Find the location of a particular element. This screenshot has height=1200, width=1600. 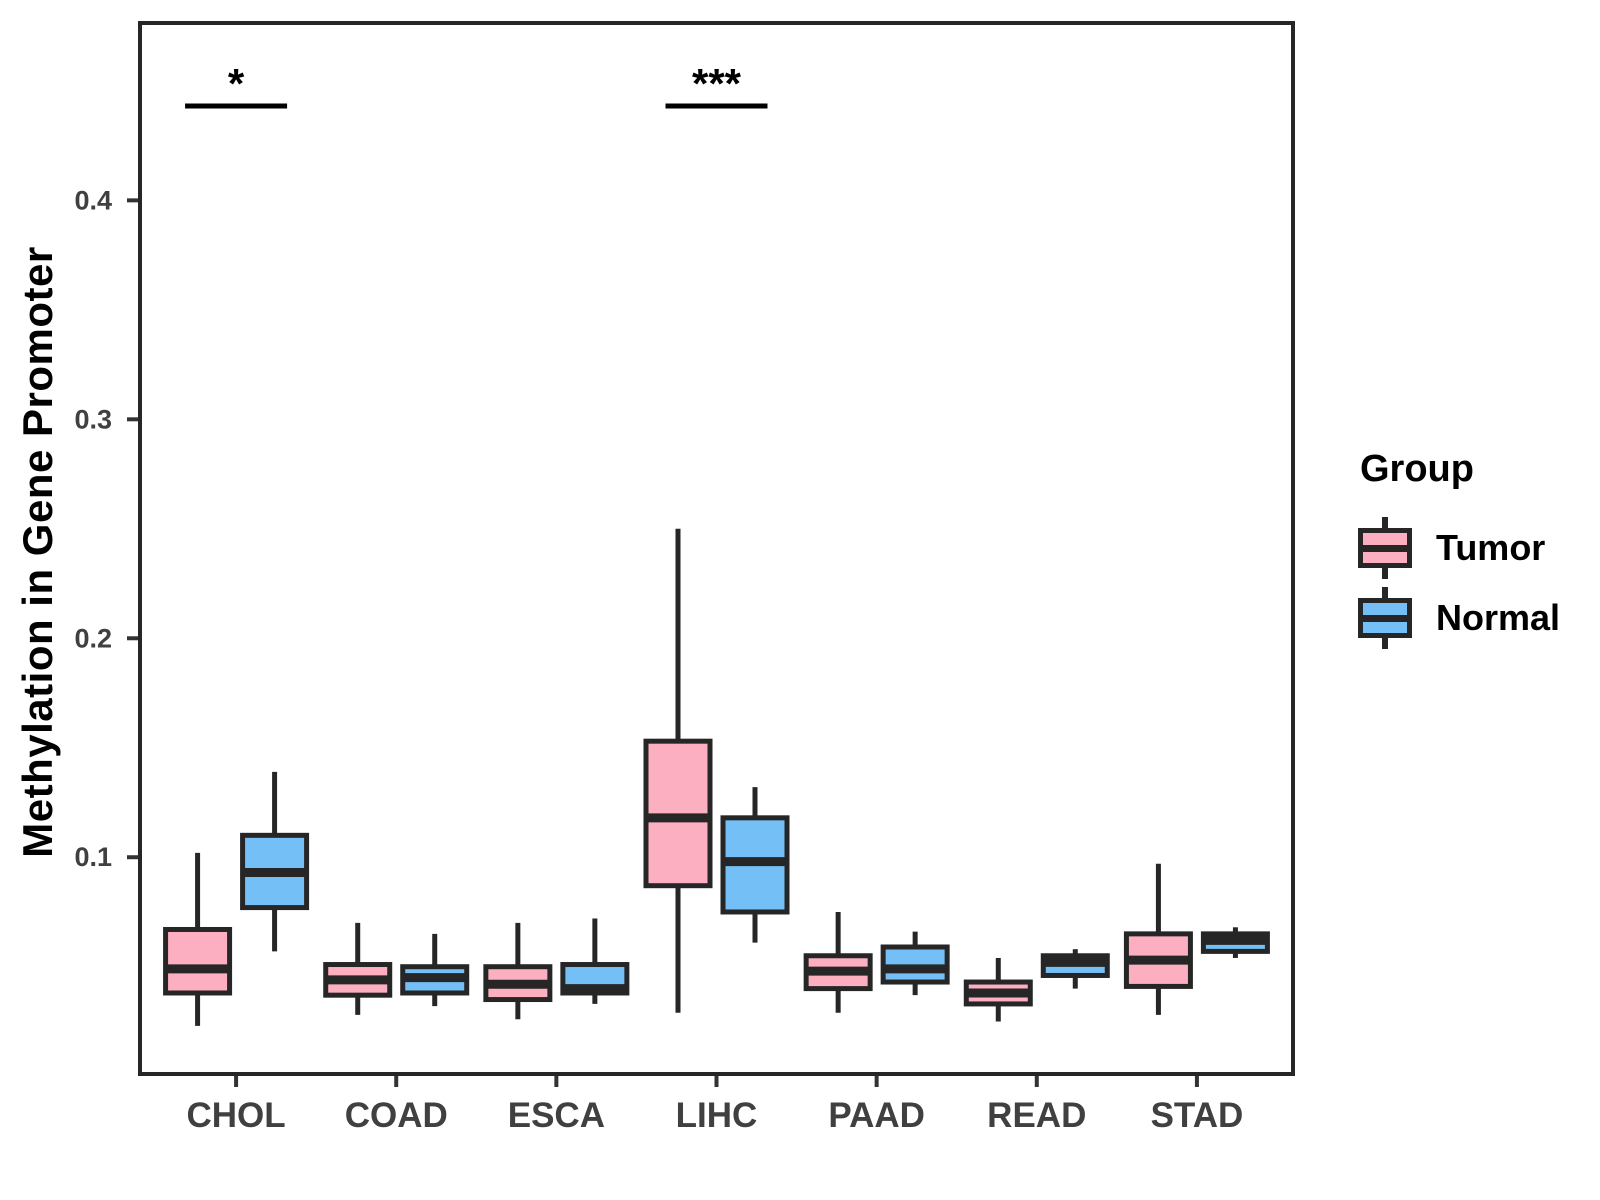

x-tick-label: PAAD is located at coordinates (876, 1115).